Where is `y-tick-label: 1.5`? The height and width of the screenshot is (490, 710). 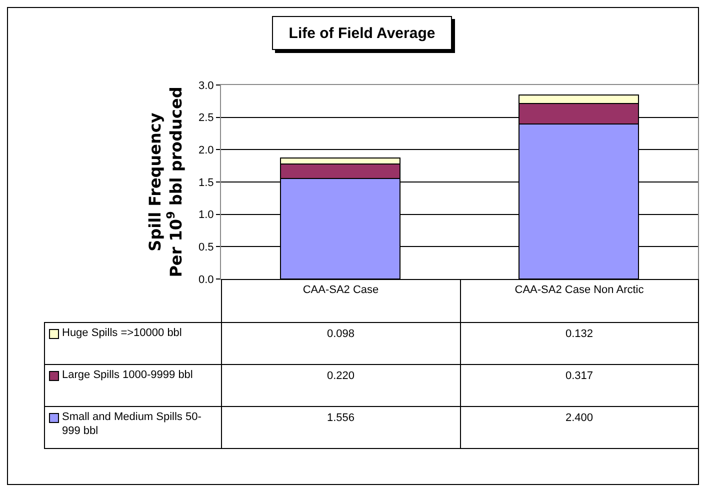 y-tick-label: 1.5 is located at coordinates (206, 182).